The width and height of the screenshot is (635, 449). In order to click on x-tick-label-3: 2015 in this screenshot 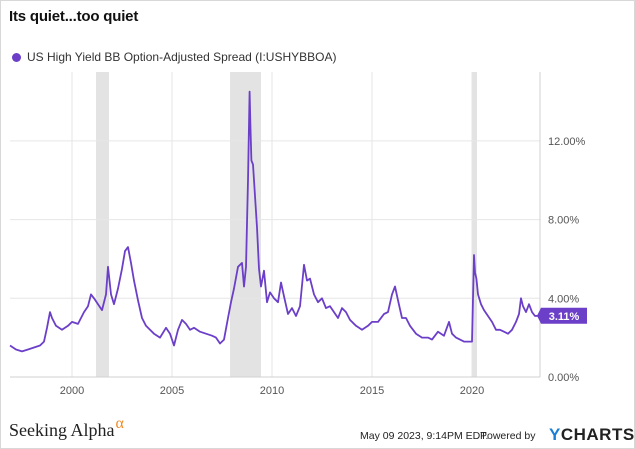, I will do `click(372, 391)`.